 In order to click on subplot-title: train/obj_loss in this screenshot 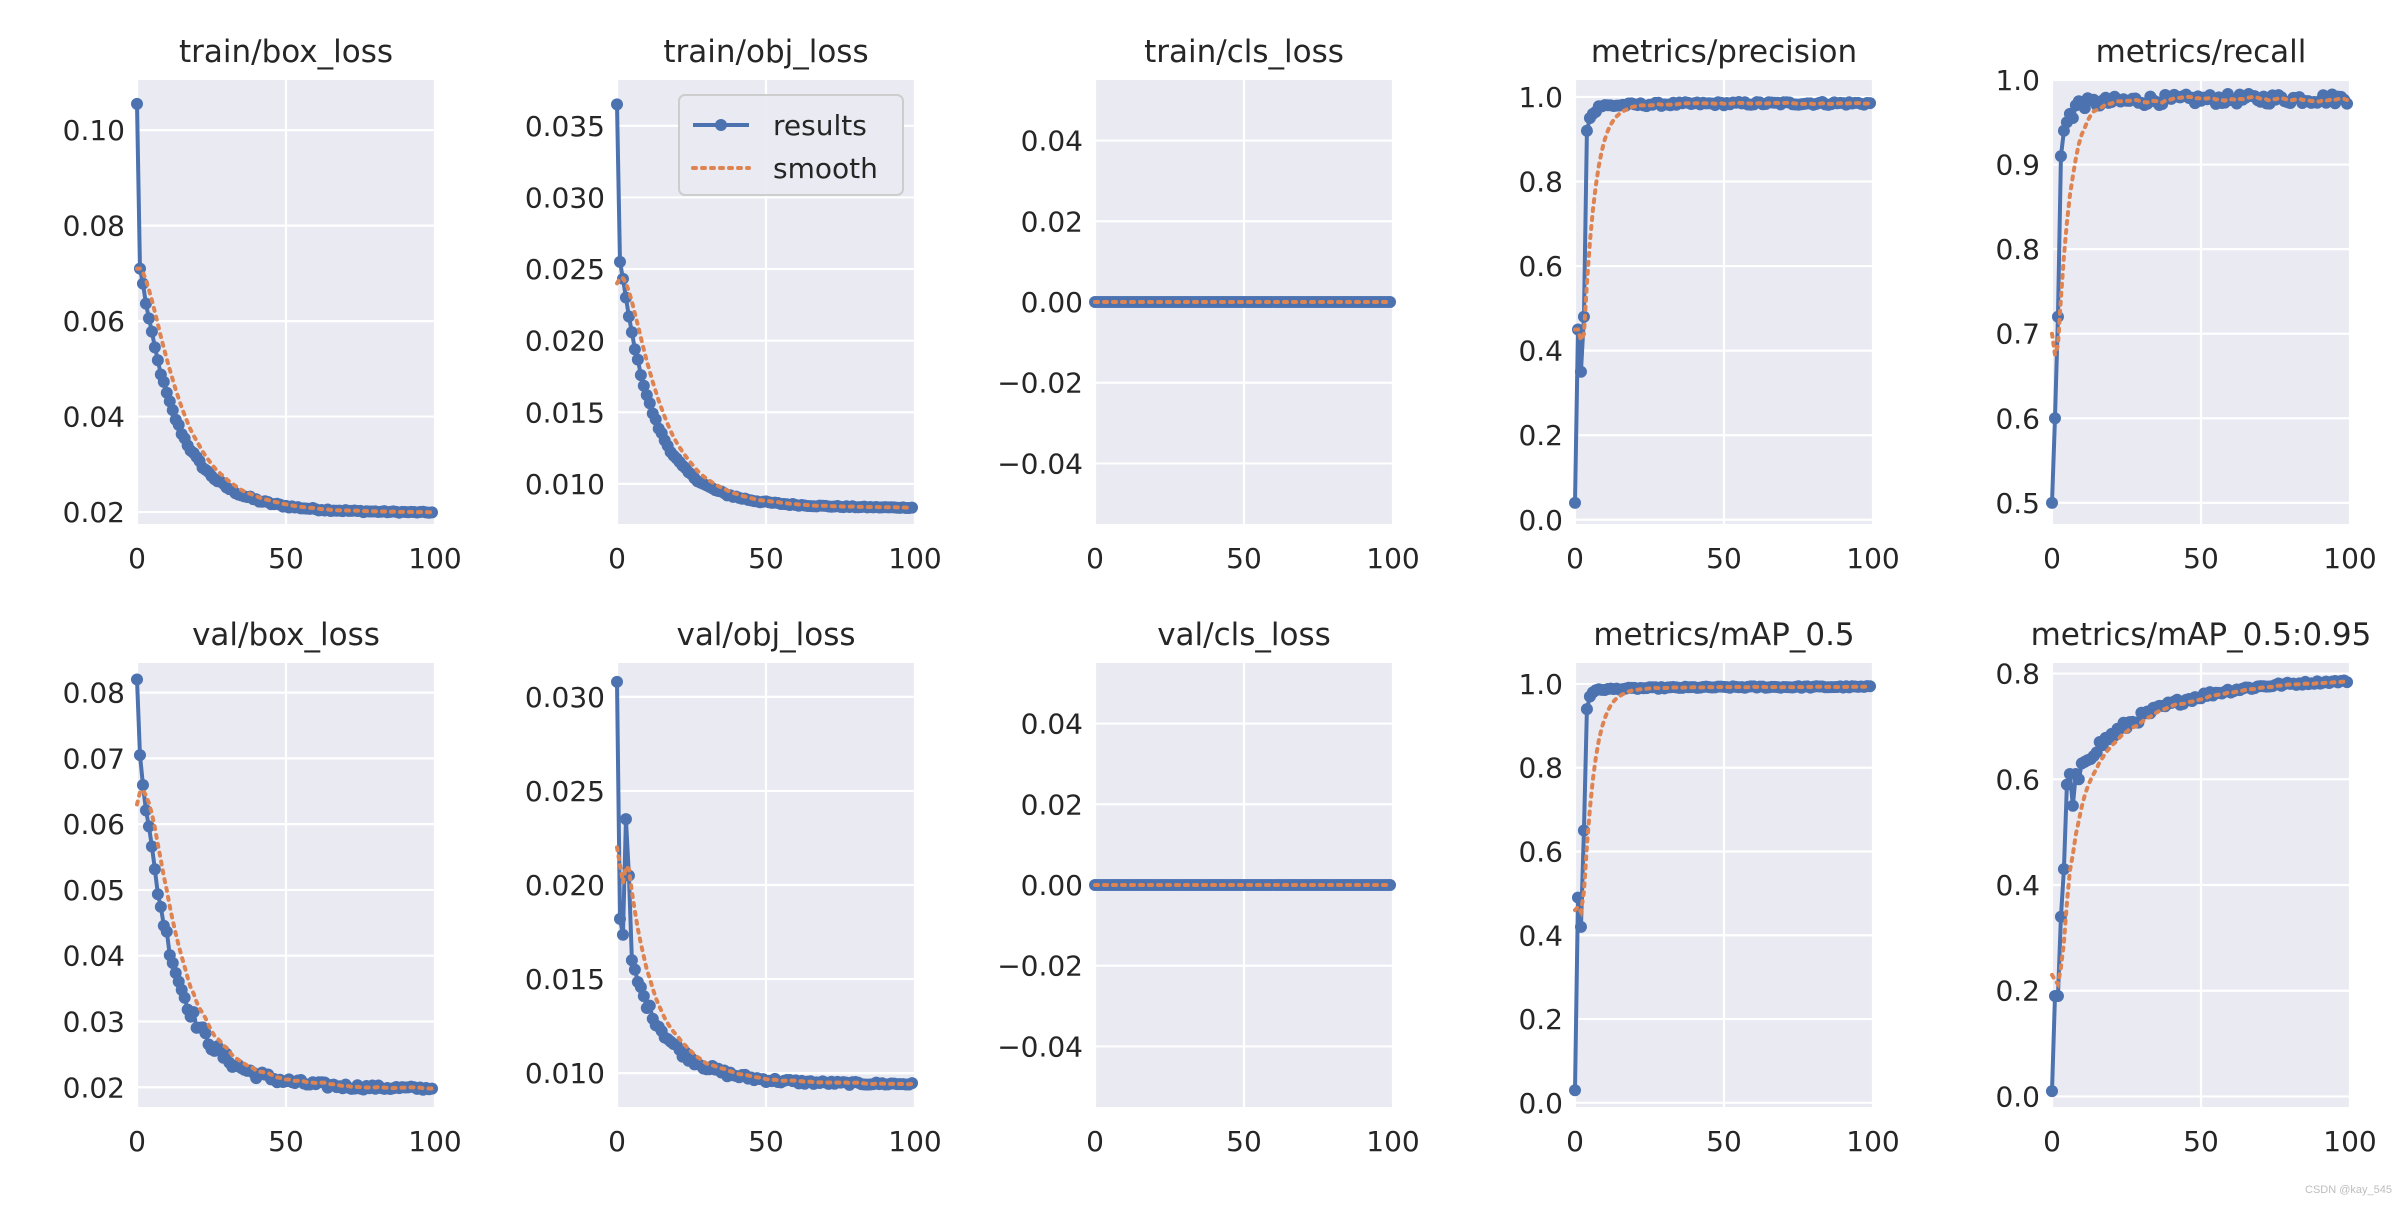, I will do `click(765, 52)`.